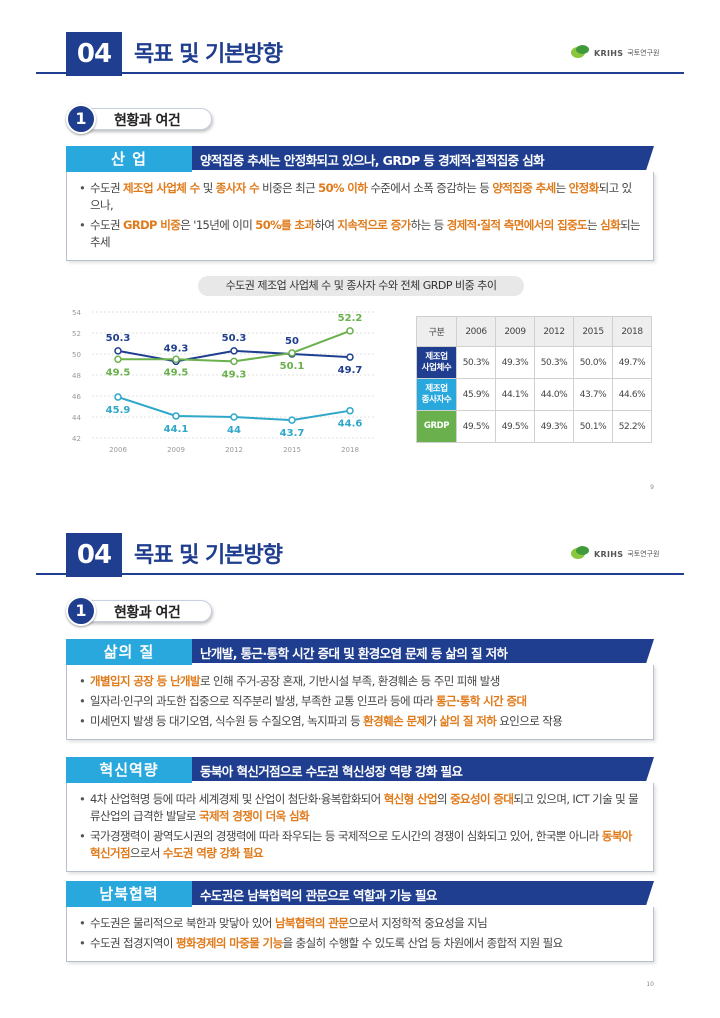  What do you see at coordinates (350, 681) in the screenshot?
I see `bullet-text: 로 인해 주거-공장 혼재, 기반시설 부족, 환경훼손 등 주민 피해 발생` at bounding box center [350, 681].